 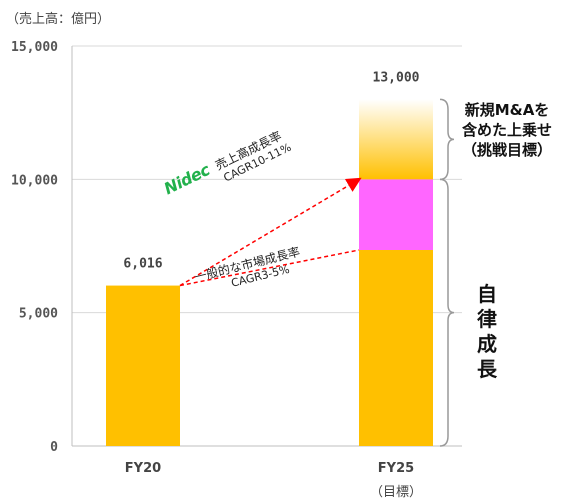 What do you see at coordinates (447, 312) in the screenshot?
I see `organic-growth-brace` at bounding box center [447, 312].